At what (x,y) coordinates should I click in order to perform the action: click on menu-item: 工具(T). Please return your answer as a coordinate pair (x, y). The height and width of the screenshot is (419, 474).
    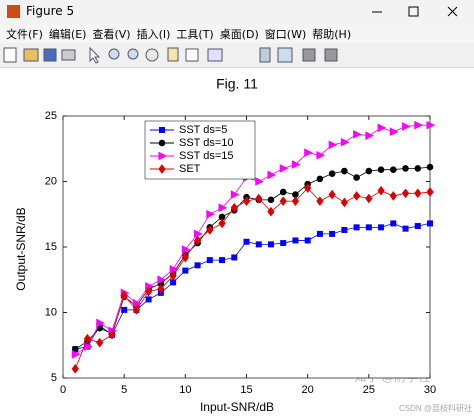
    Looking at the image, I should click on (195, 34).